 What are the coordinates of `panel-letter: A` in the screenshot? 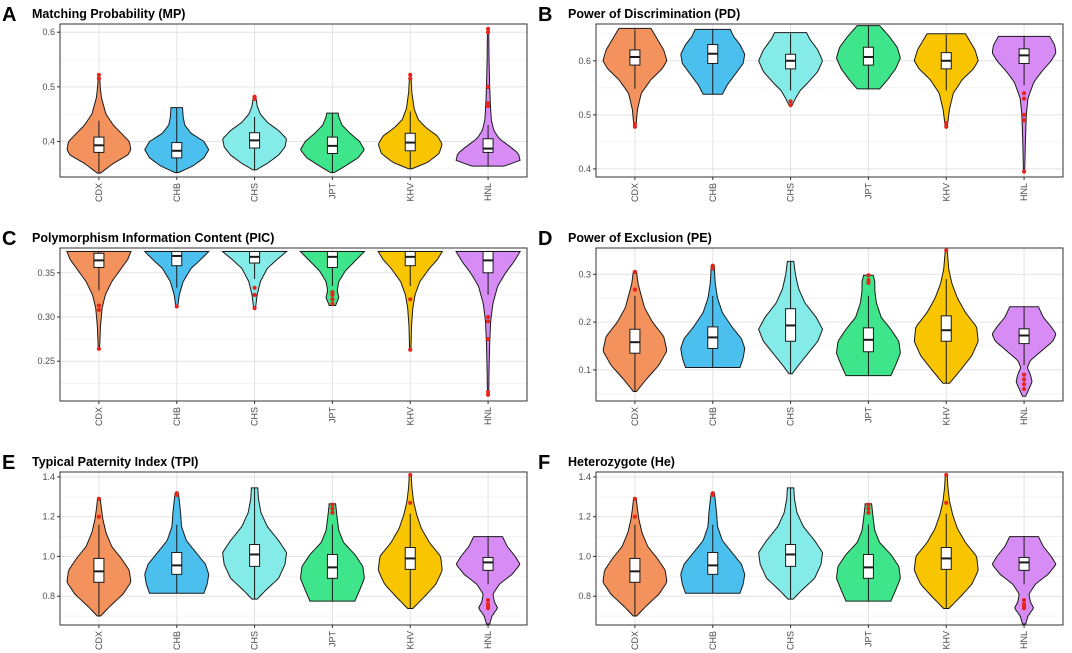 It's located at (9, 15).